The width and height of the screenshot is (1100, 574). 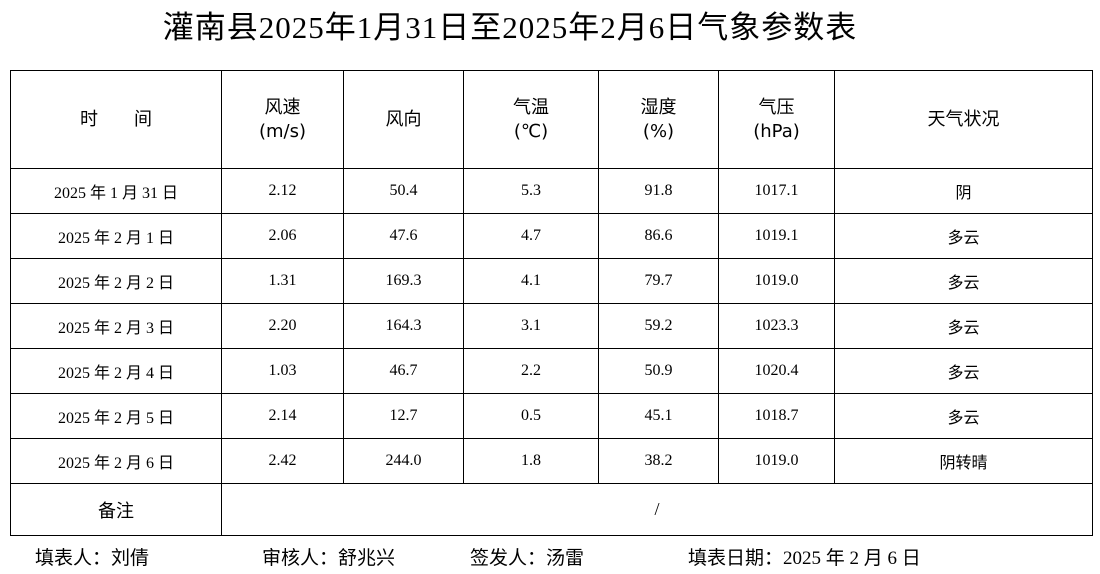 What do you see at coordinates (116, 416) in the screenshot?
I see `data-cell: 2025 年 2 月 5 日` at bounding box center [116, 416].